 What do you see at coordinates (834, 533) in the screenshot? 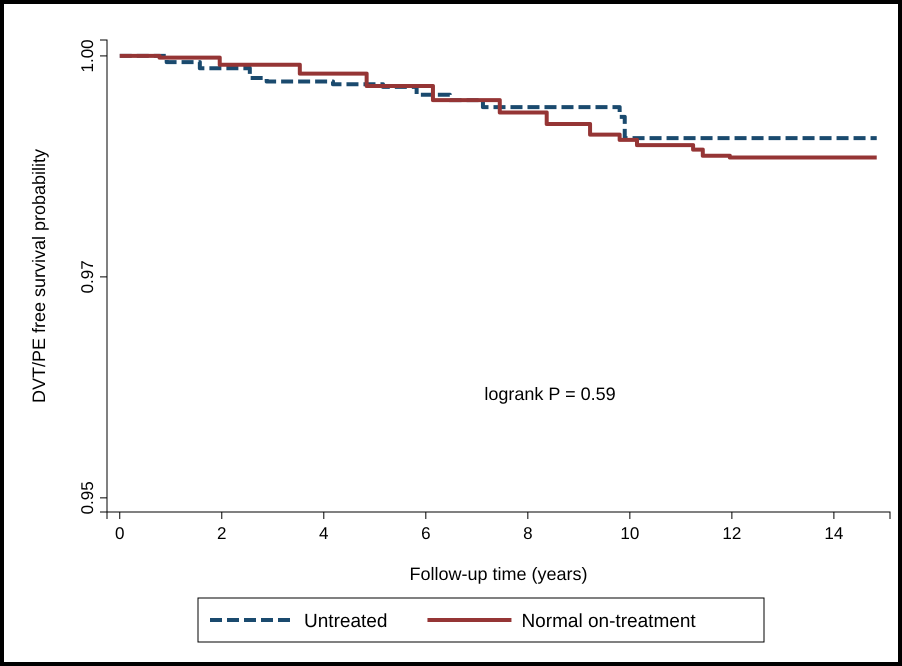
I see `x-tick-label: 14` at bounding box center [834, 533].